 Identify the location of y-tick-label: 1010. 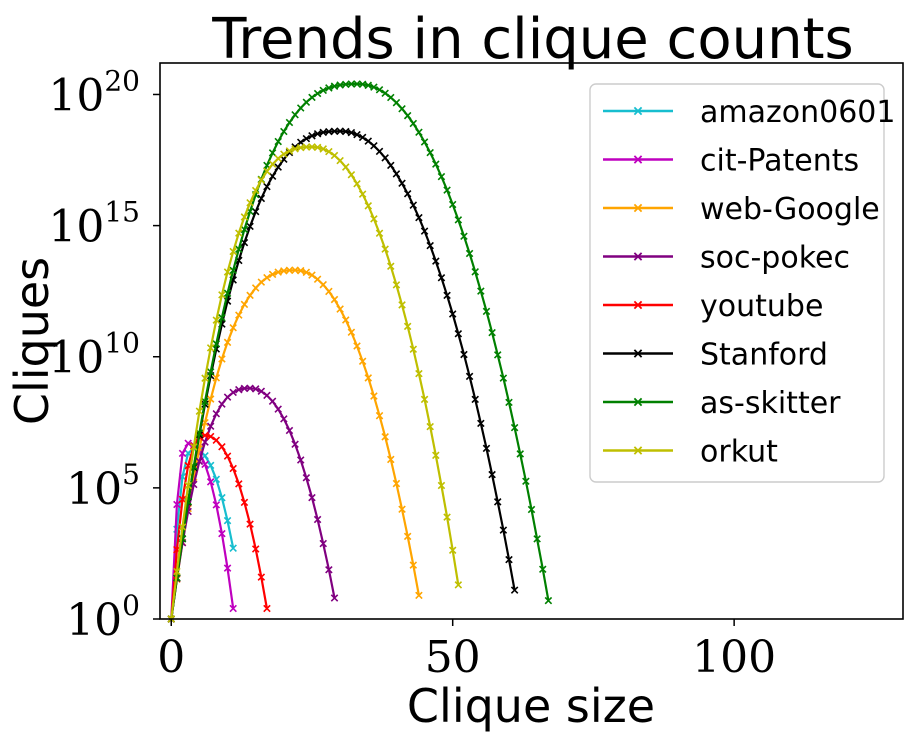
(94, 355).